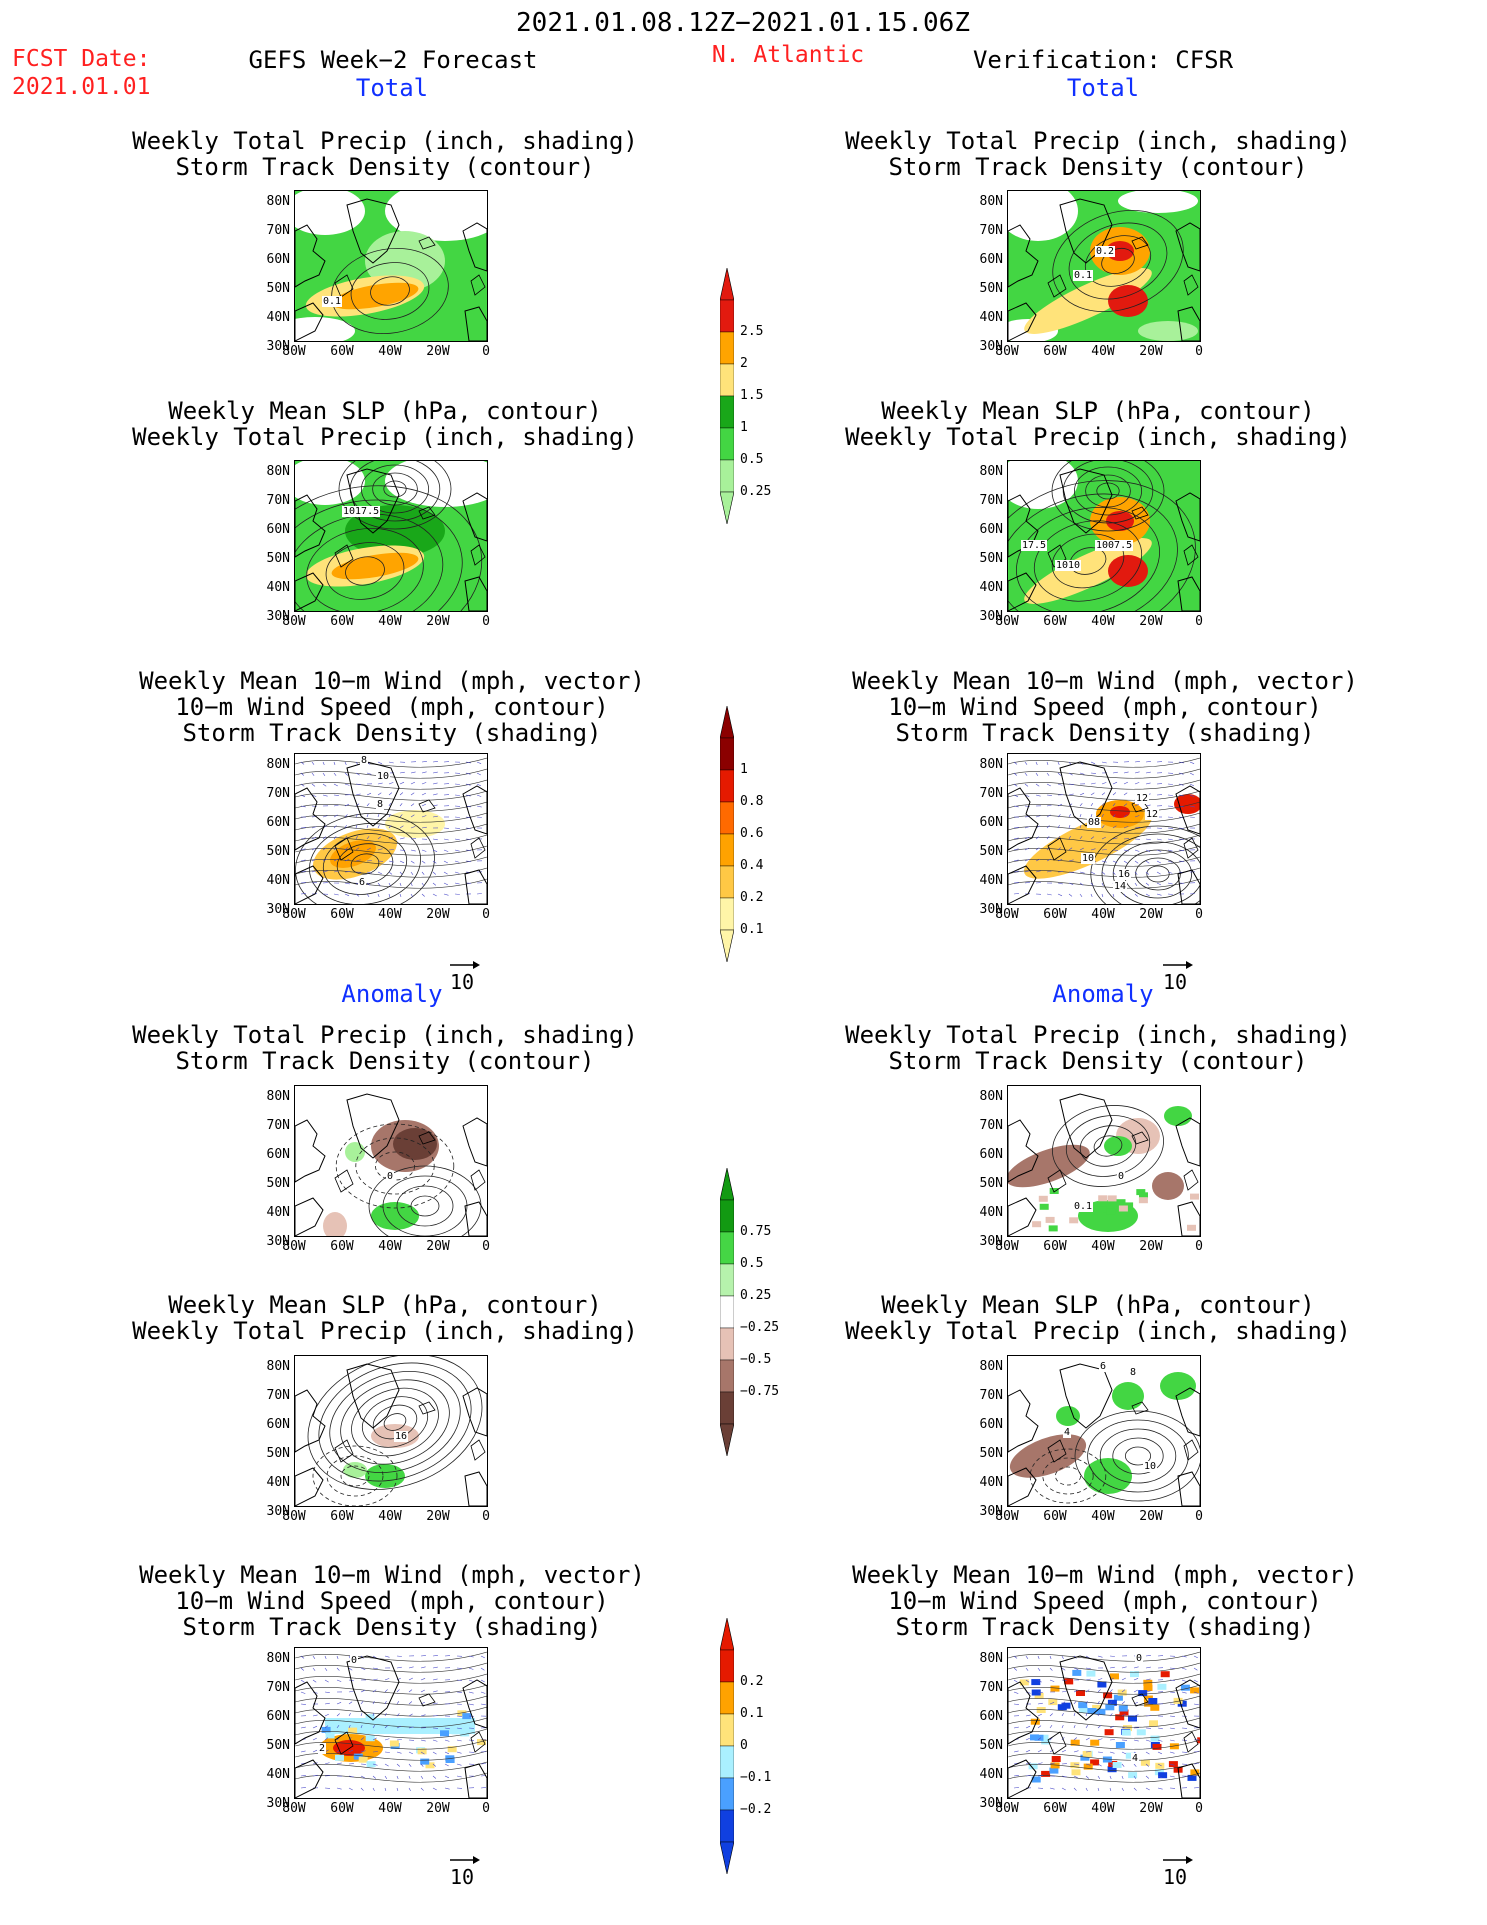  What do you see at coordinates (465, 977) in the screenshot?
I see `vector-ref-fc-total: 10` at bounding box center [465, 977].